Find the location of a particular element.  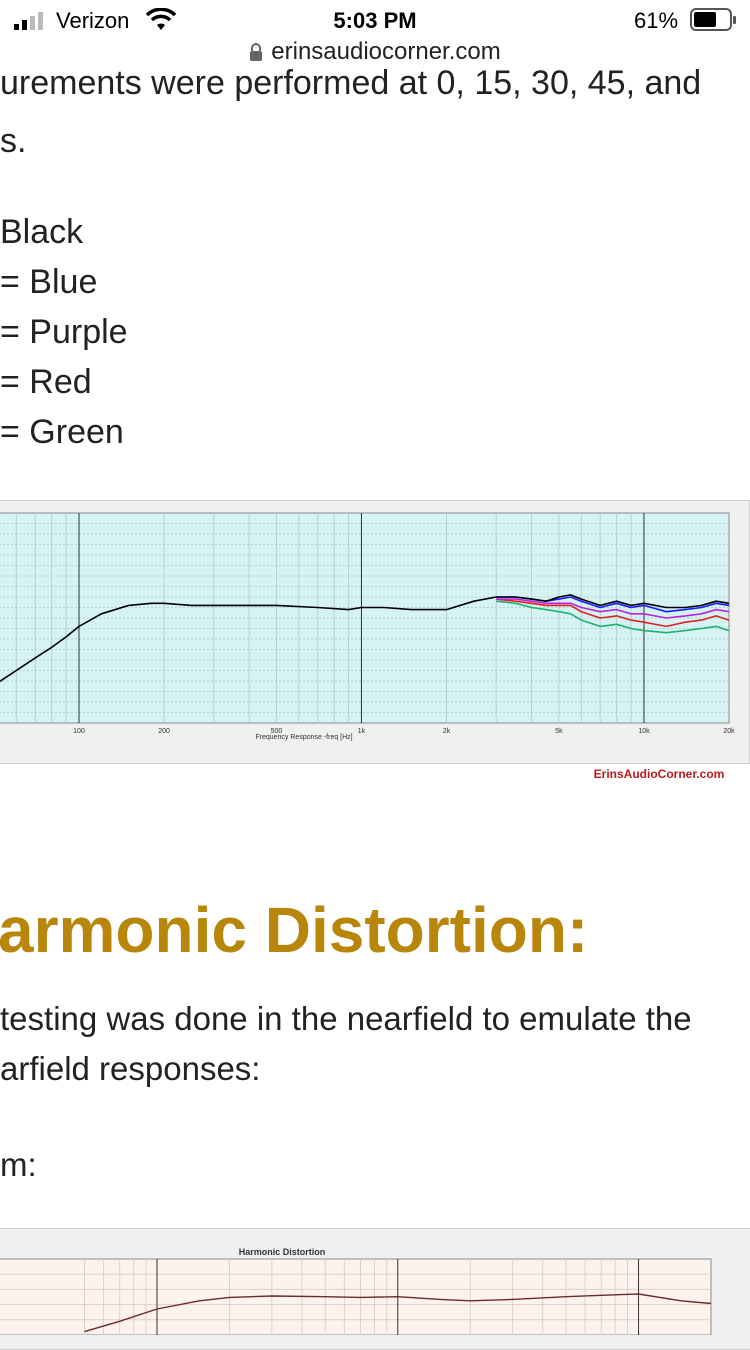

tick-label: 1k is located at coordinates (362, 731).